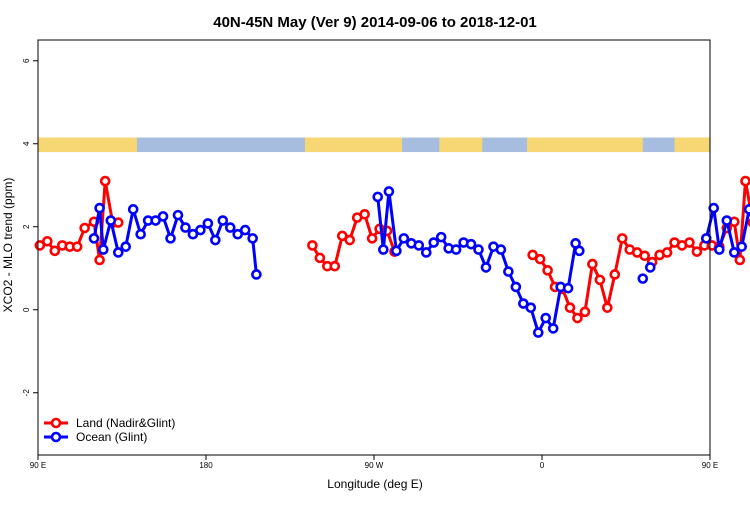 This screenshot has height=505, width=750. I want to click on y-tick-label-0: -2, so click(26, 393).